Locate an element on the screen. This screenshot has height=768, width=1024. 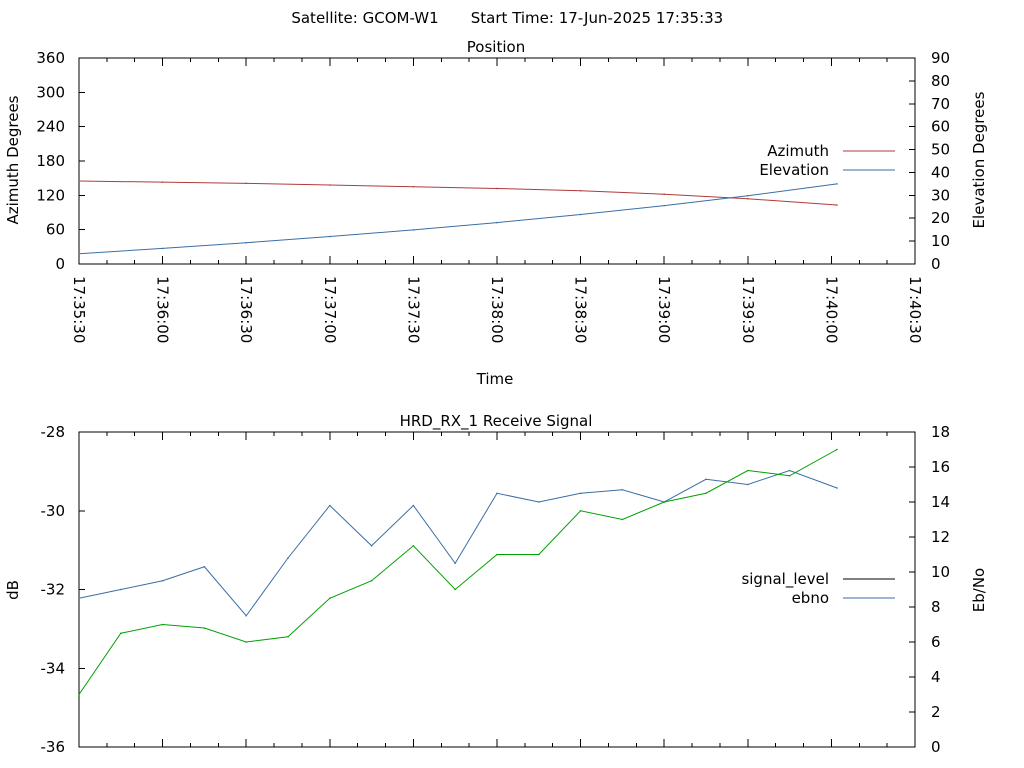
position-x-tick-label: 17:40:30 is located at coordinates (915, 309).